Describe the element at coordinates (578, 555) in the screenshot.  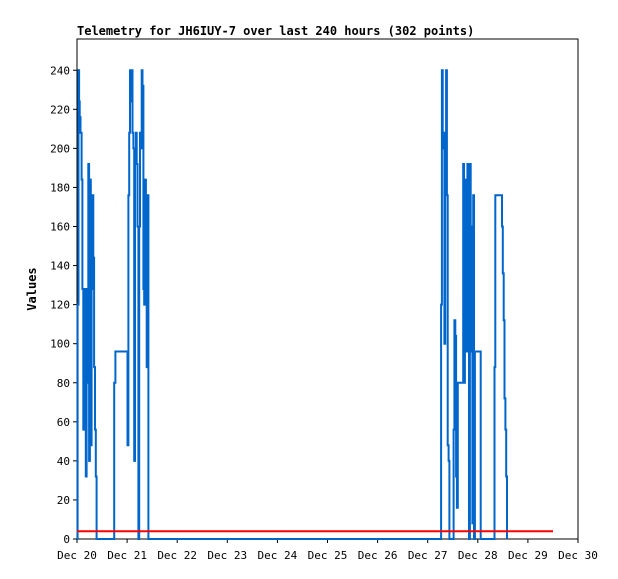
I see `x-tick-label: Dec 30` at that location.